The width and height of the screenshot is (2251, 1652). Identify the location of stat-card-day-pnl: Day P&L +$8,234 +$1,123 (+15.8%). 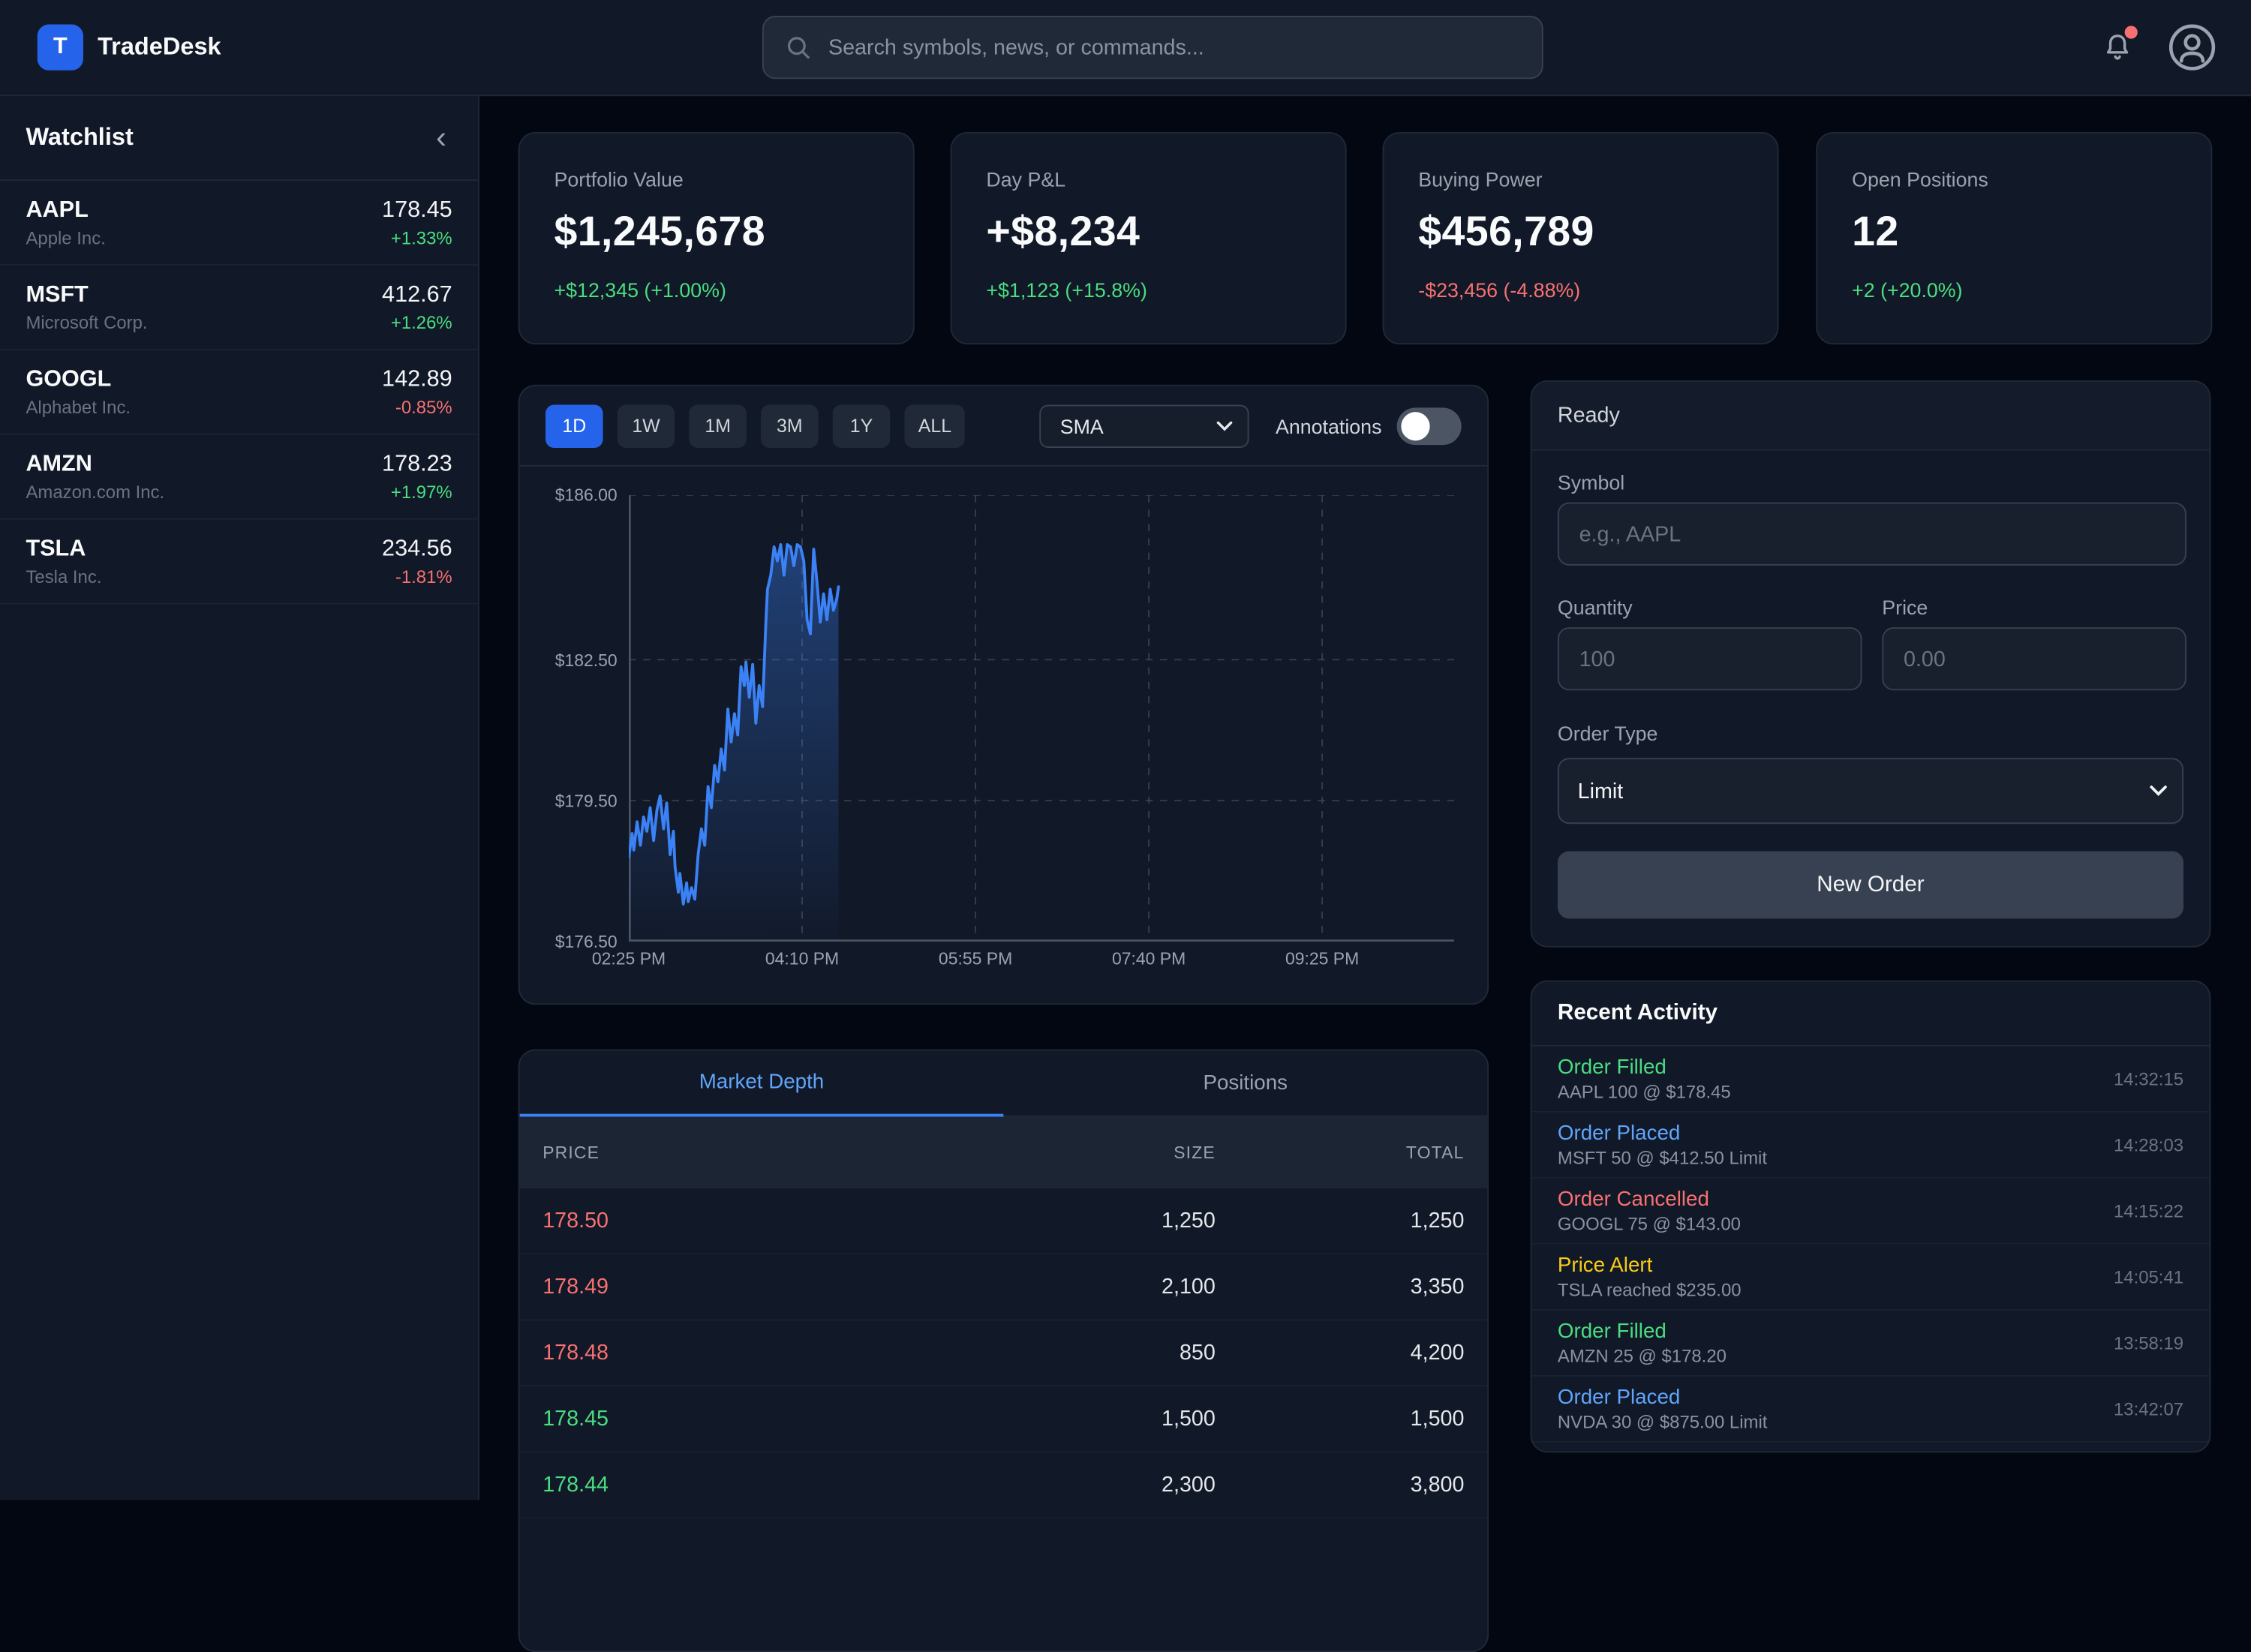
(1148, 238).